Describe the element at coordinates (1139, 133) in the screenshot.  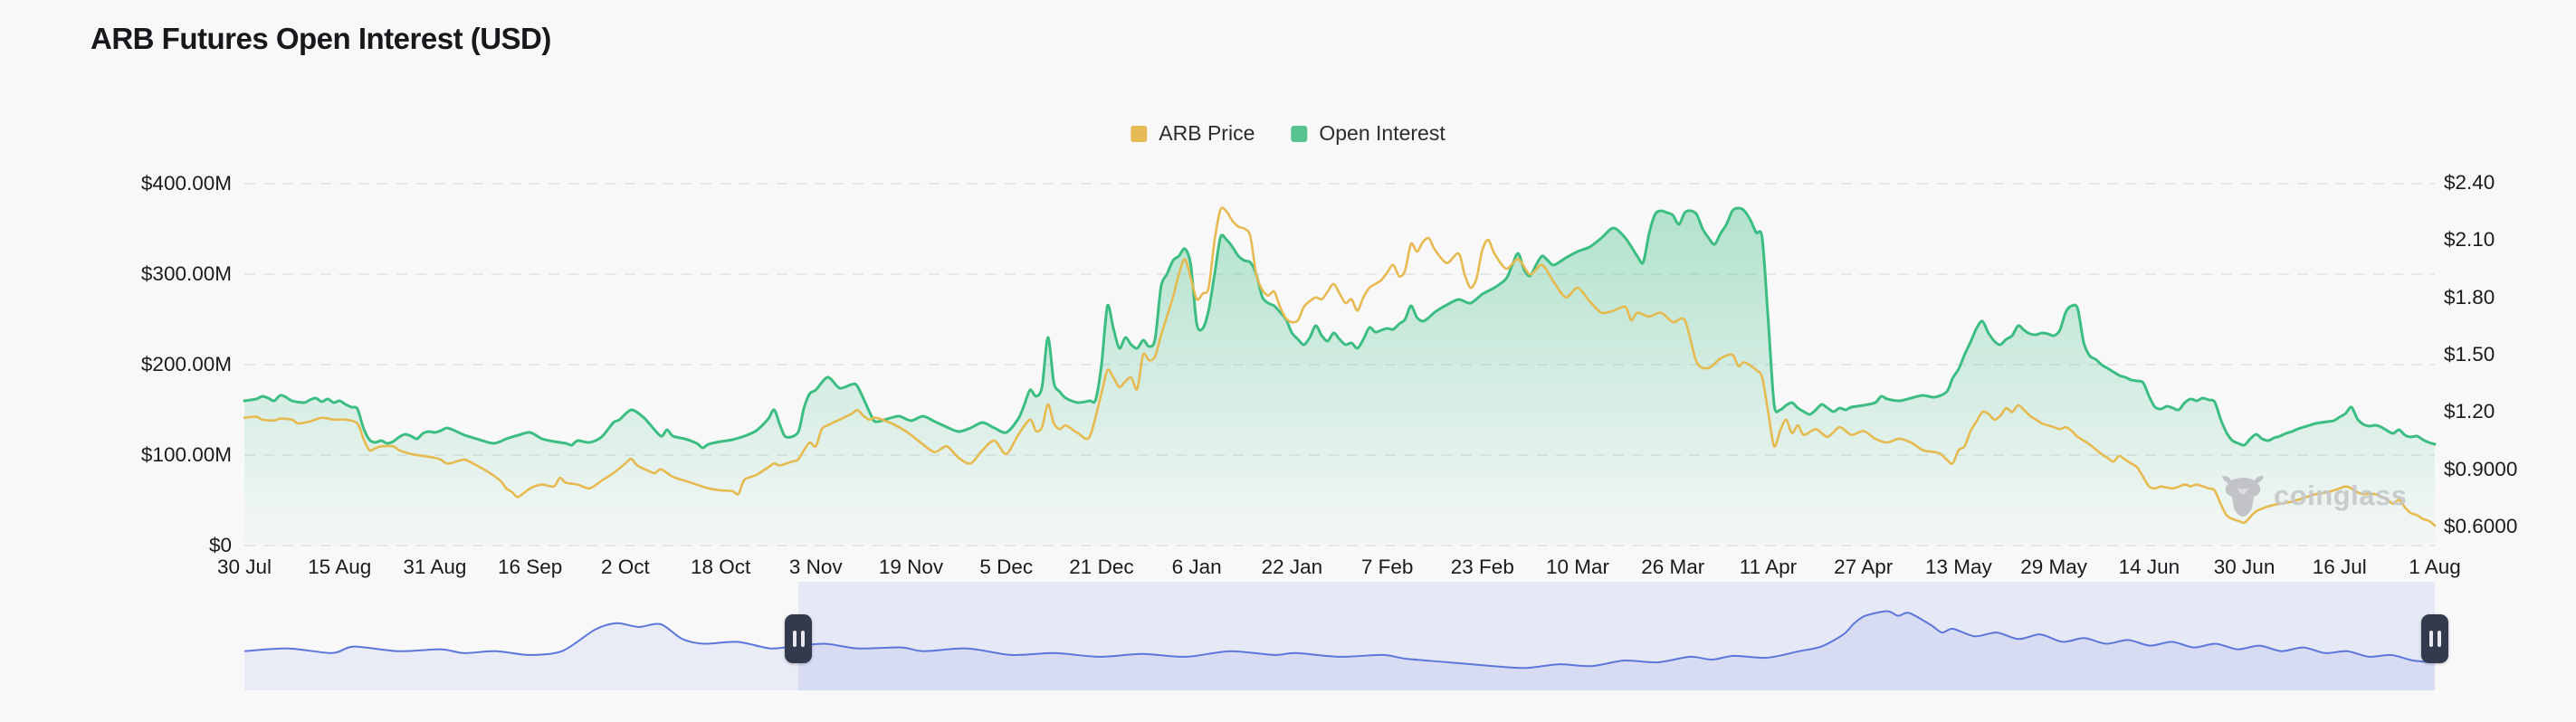
I see `arb-price-swatch-icon` at that location.